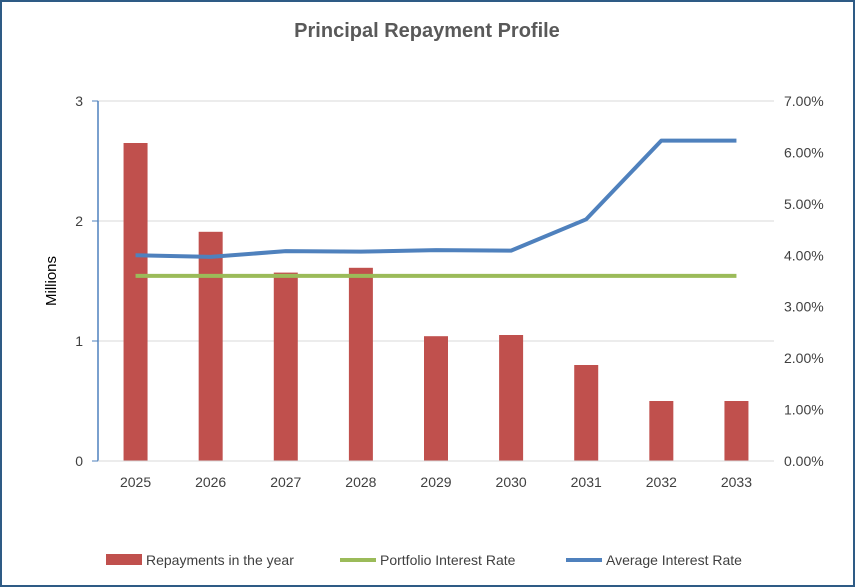 This screenshot has width=855, height=587. Describe the element at coordinates (586, 482) in the screenshot. I see `x-tick-label: 2031` at that location.